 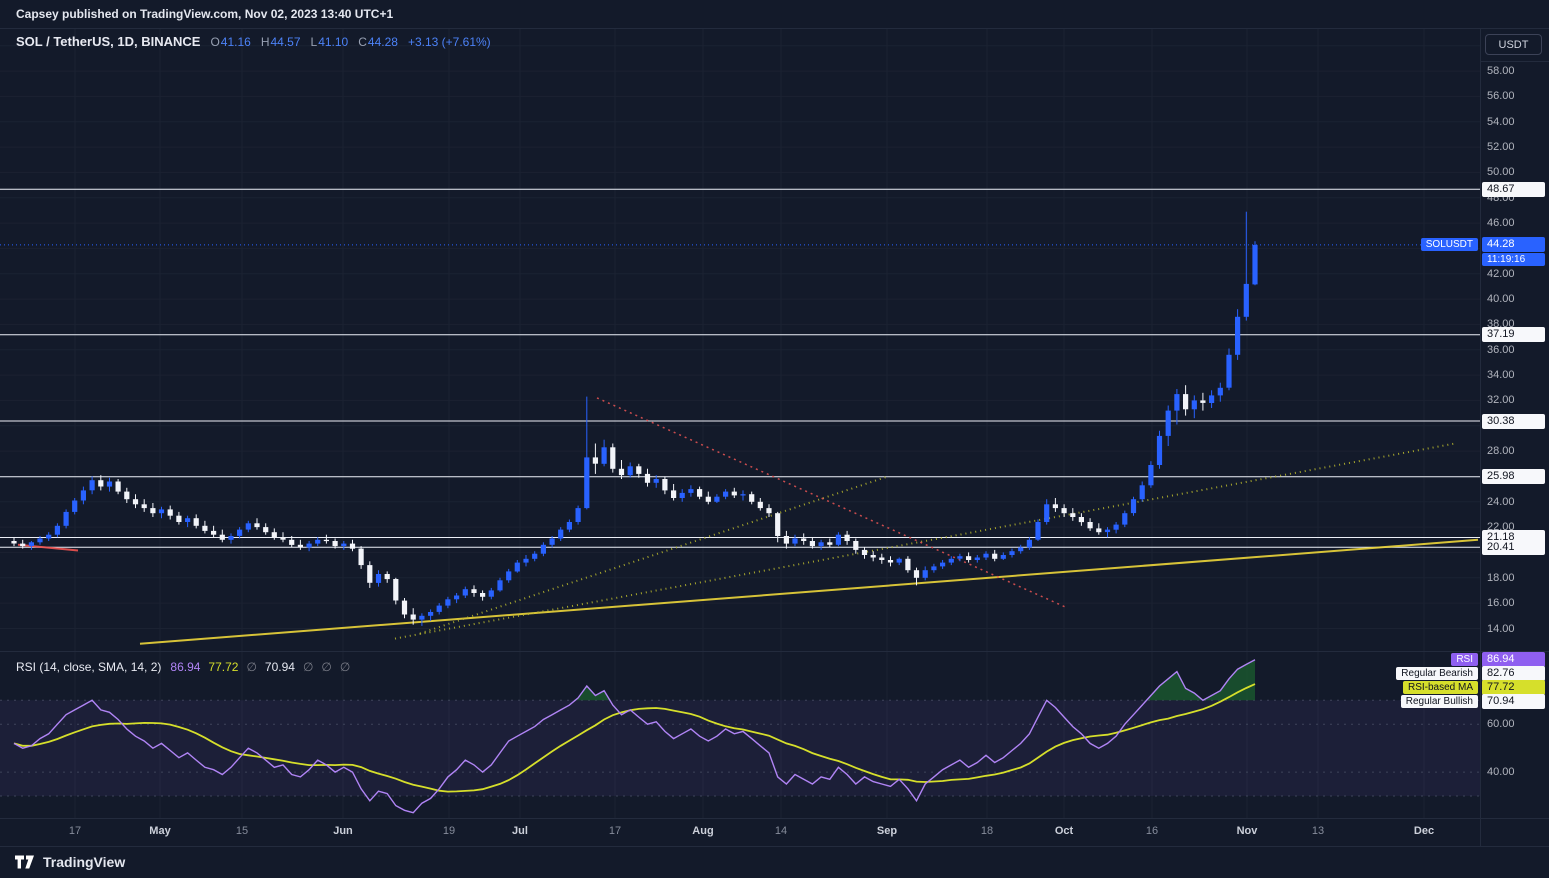 What do you see at coordinates (915, 680) in the screenshot?
I see `rsi-overbought-fill` at bounding box center [915, 680].